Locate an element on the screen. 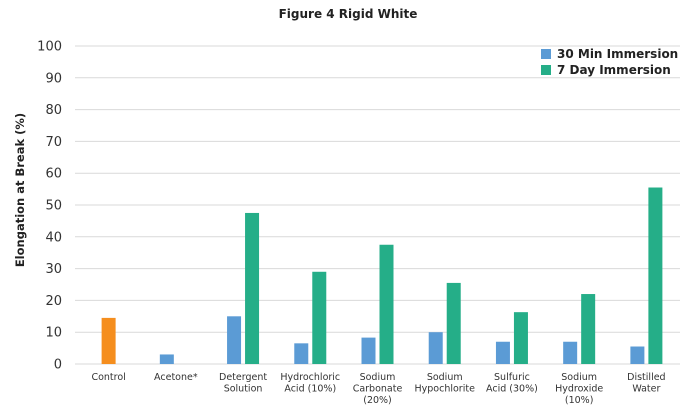 The image size is (696, 407). y-tick-labels: 0 10 20 30 40 50 60 70 80 90 100 is located at coordinates (49, 206).